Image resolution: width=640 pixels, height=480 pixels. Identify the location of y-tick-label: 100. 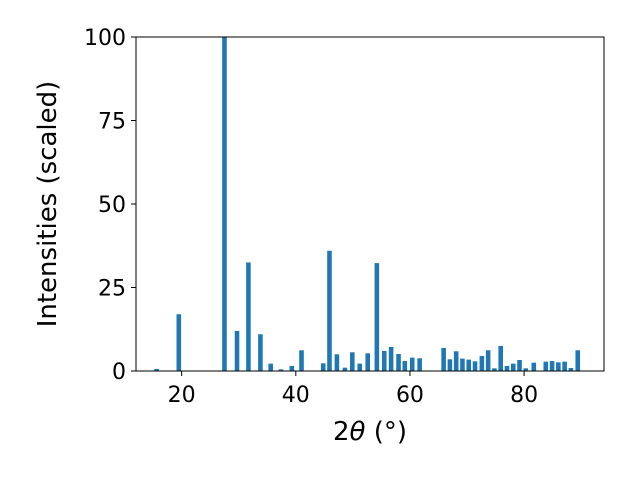
(105, 38).